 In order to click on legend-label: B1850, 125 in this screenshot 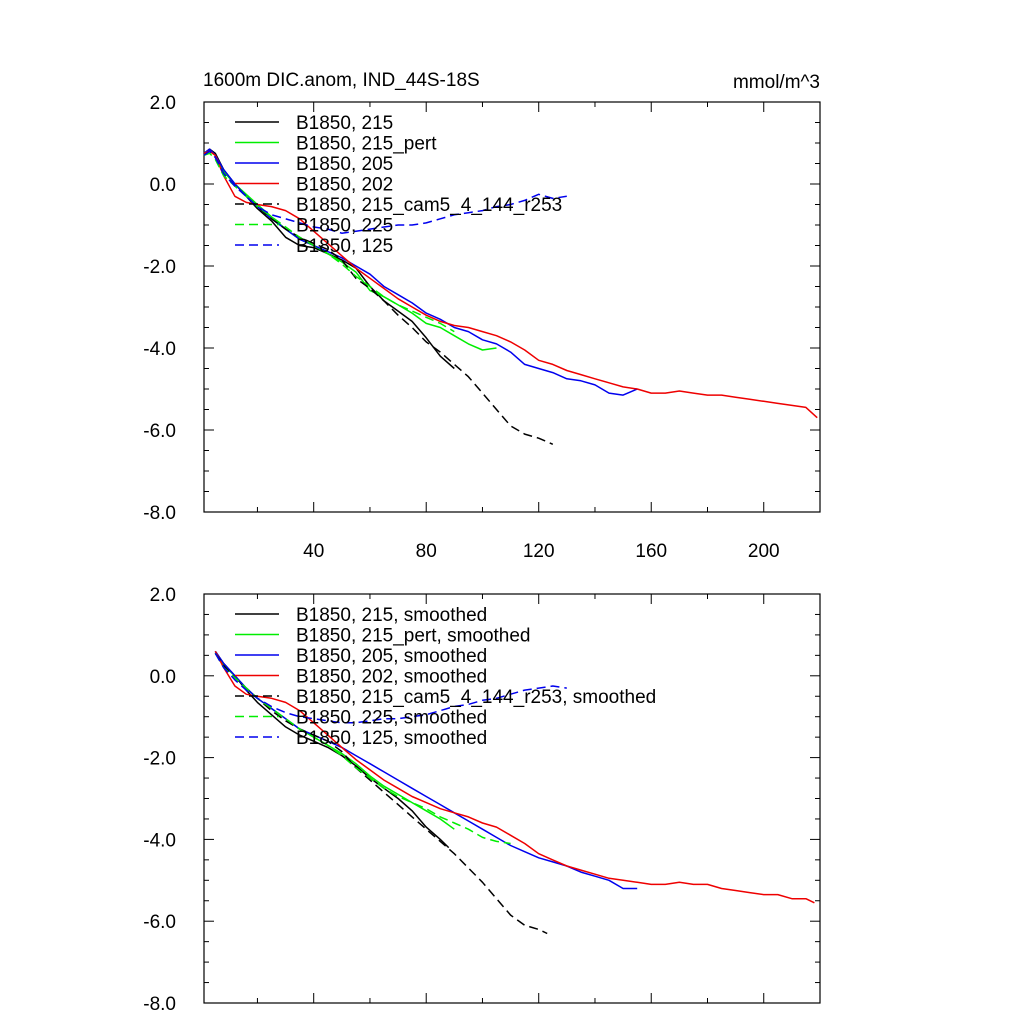, I will do `click(344, 246)`.